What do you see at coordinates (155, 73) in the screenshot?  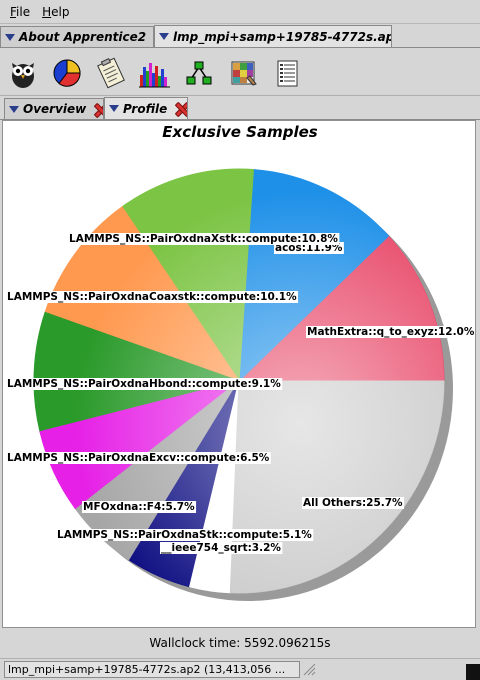 I see `histogram-icon` at bounding box center [155, 73].